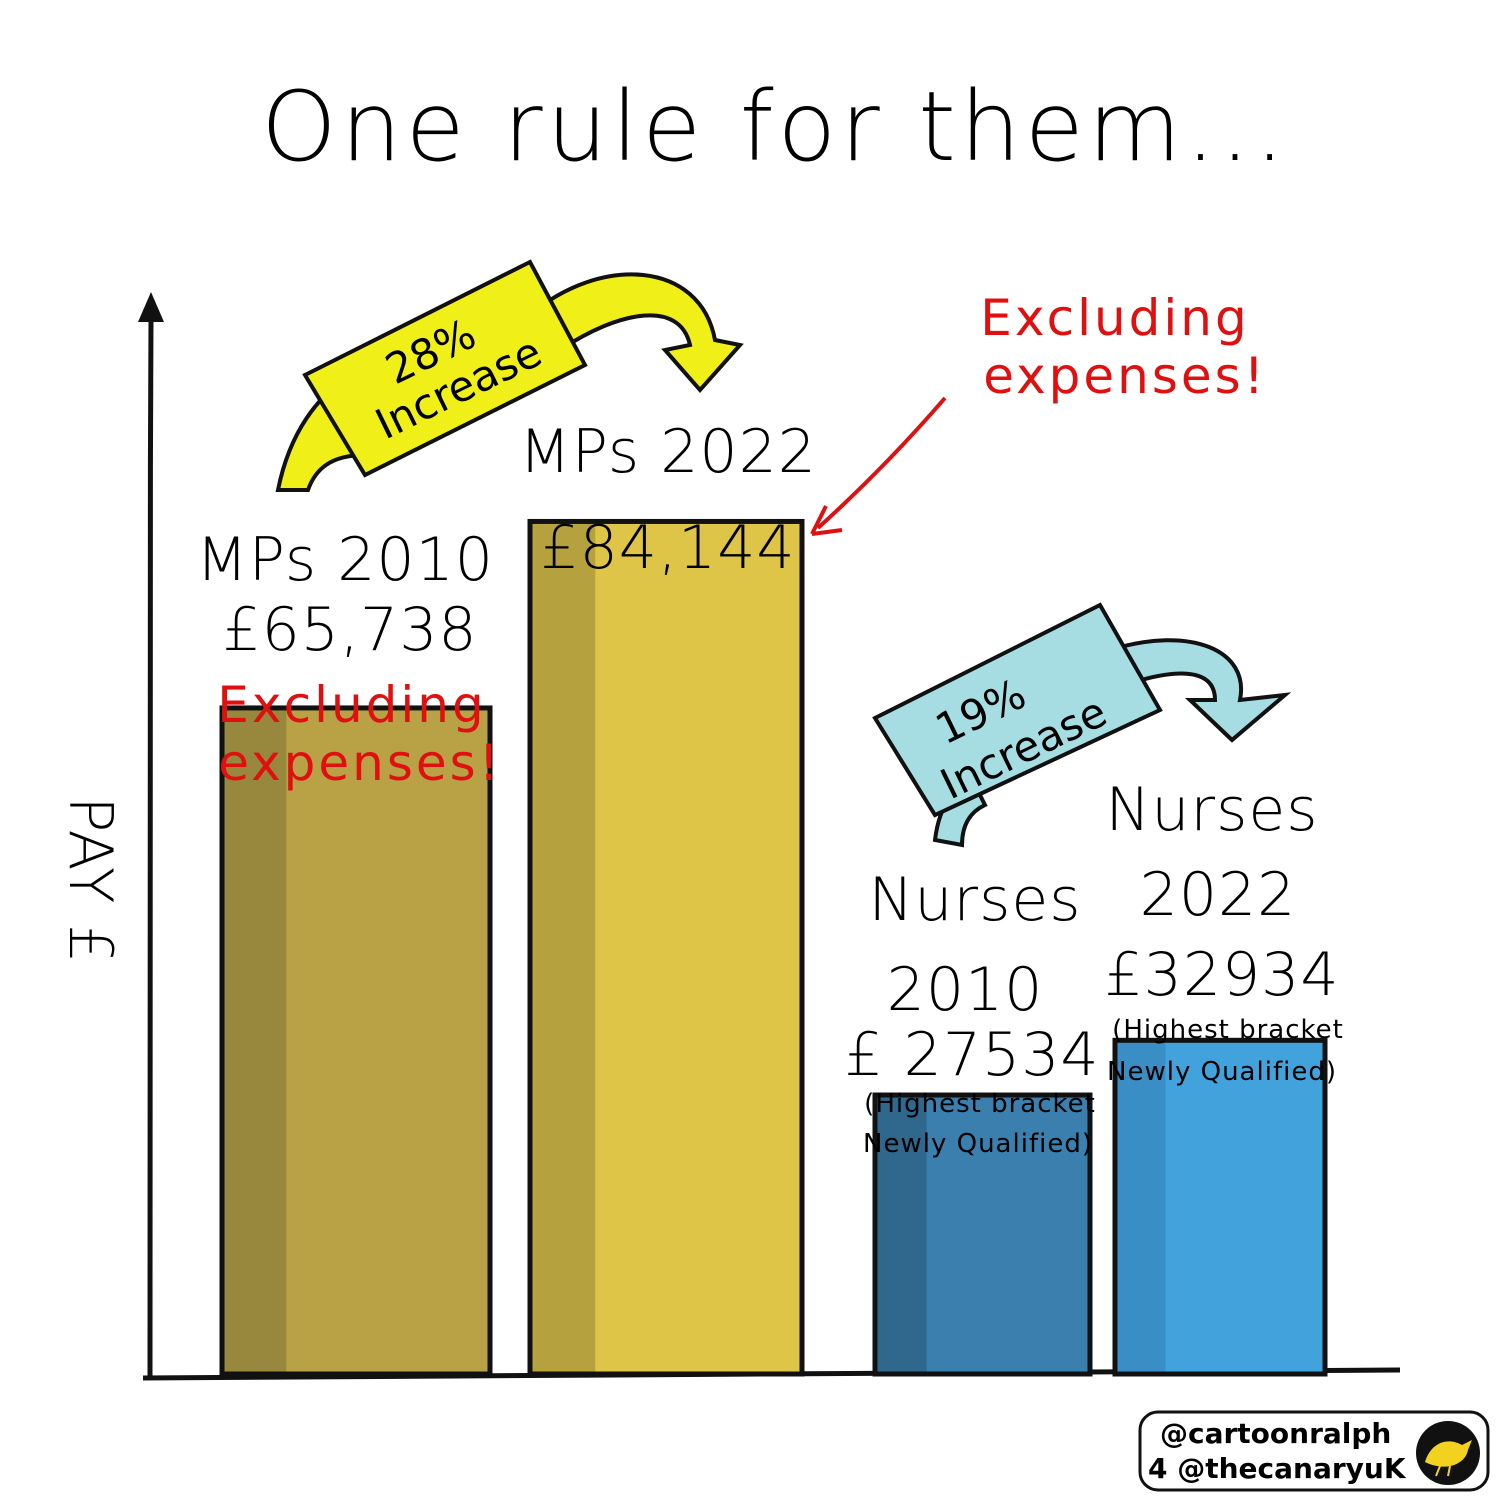 This screenshot has height=1500, width=1500. I want to click on y-axis-label: PAY £, so click(90, 880).